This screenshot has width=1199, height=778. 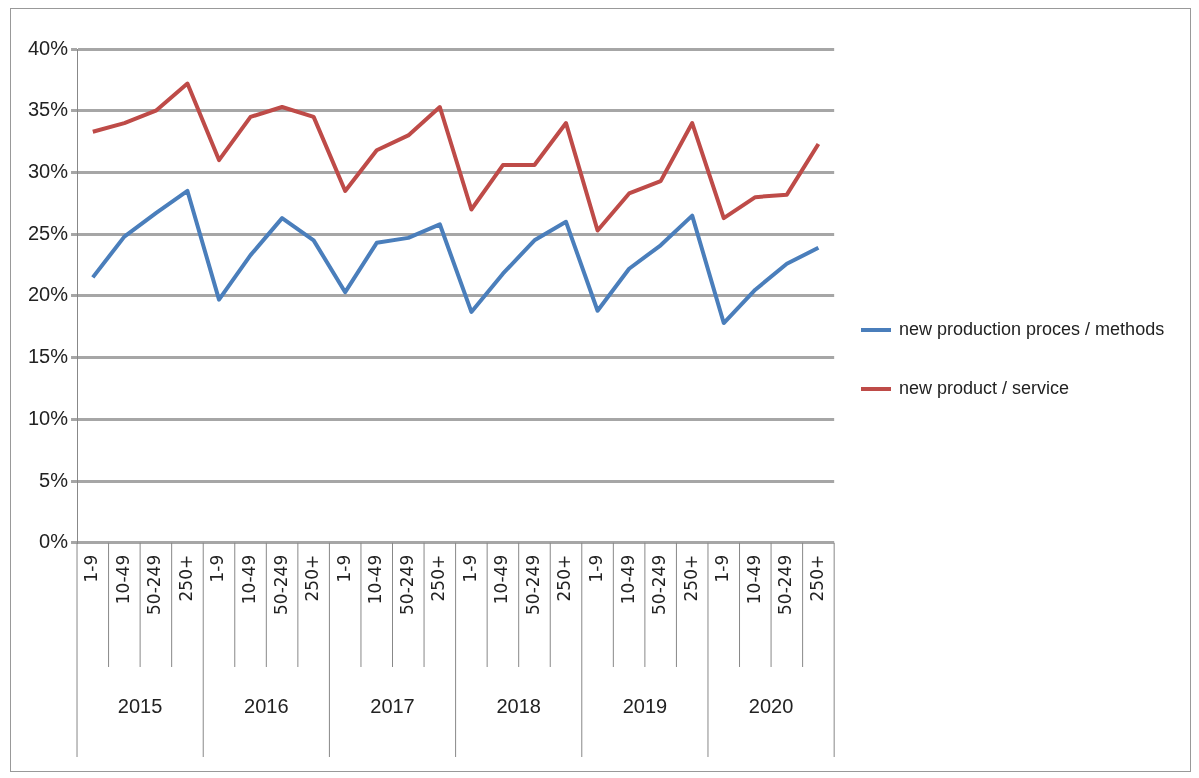 What do you see at coordinates (771, 705) in the screenshot?
I see `text: 2020` at bounding box center [771, 705].